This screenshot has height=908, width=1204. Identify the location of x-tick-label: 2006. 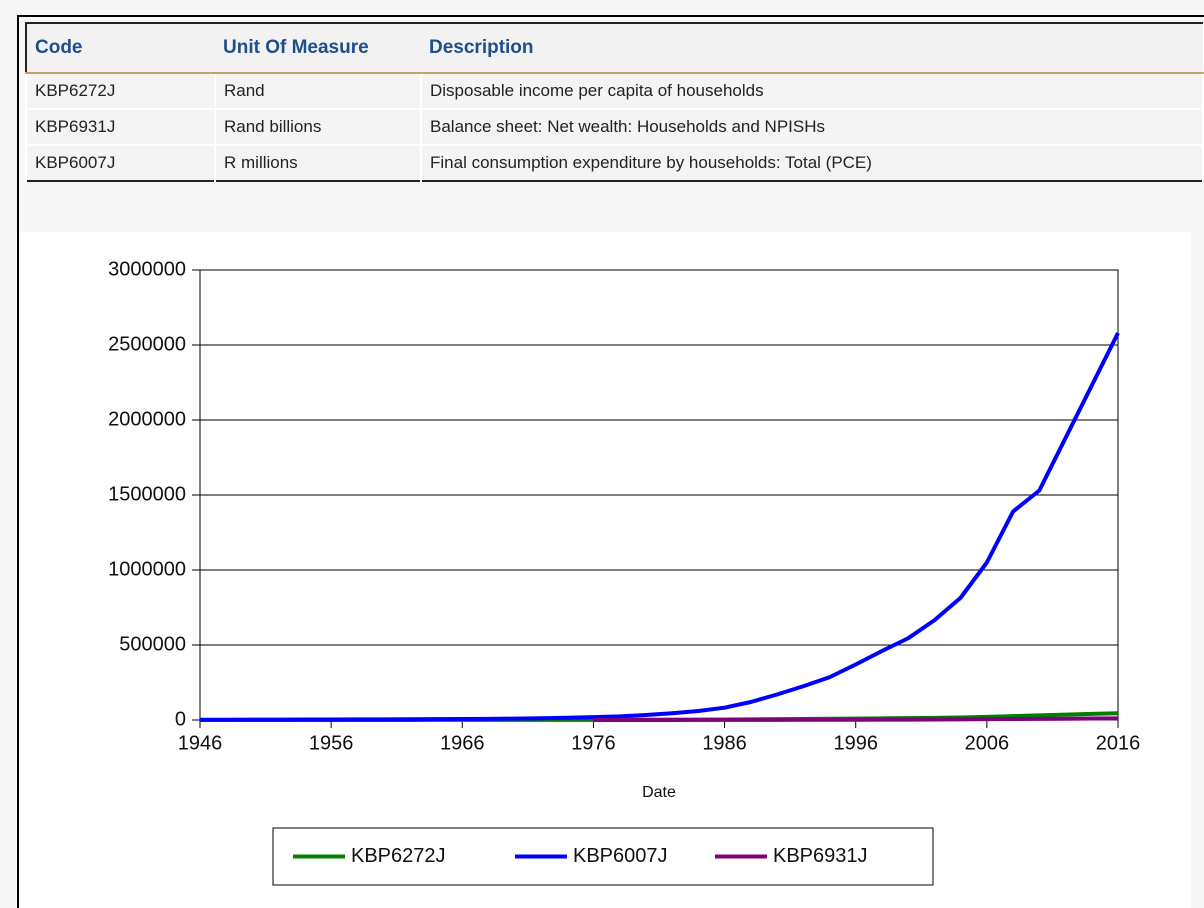
(987, 743).